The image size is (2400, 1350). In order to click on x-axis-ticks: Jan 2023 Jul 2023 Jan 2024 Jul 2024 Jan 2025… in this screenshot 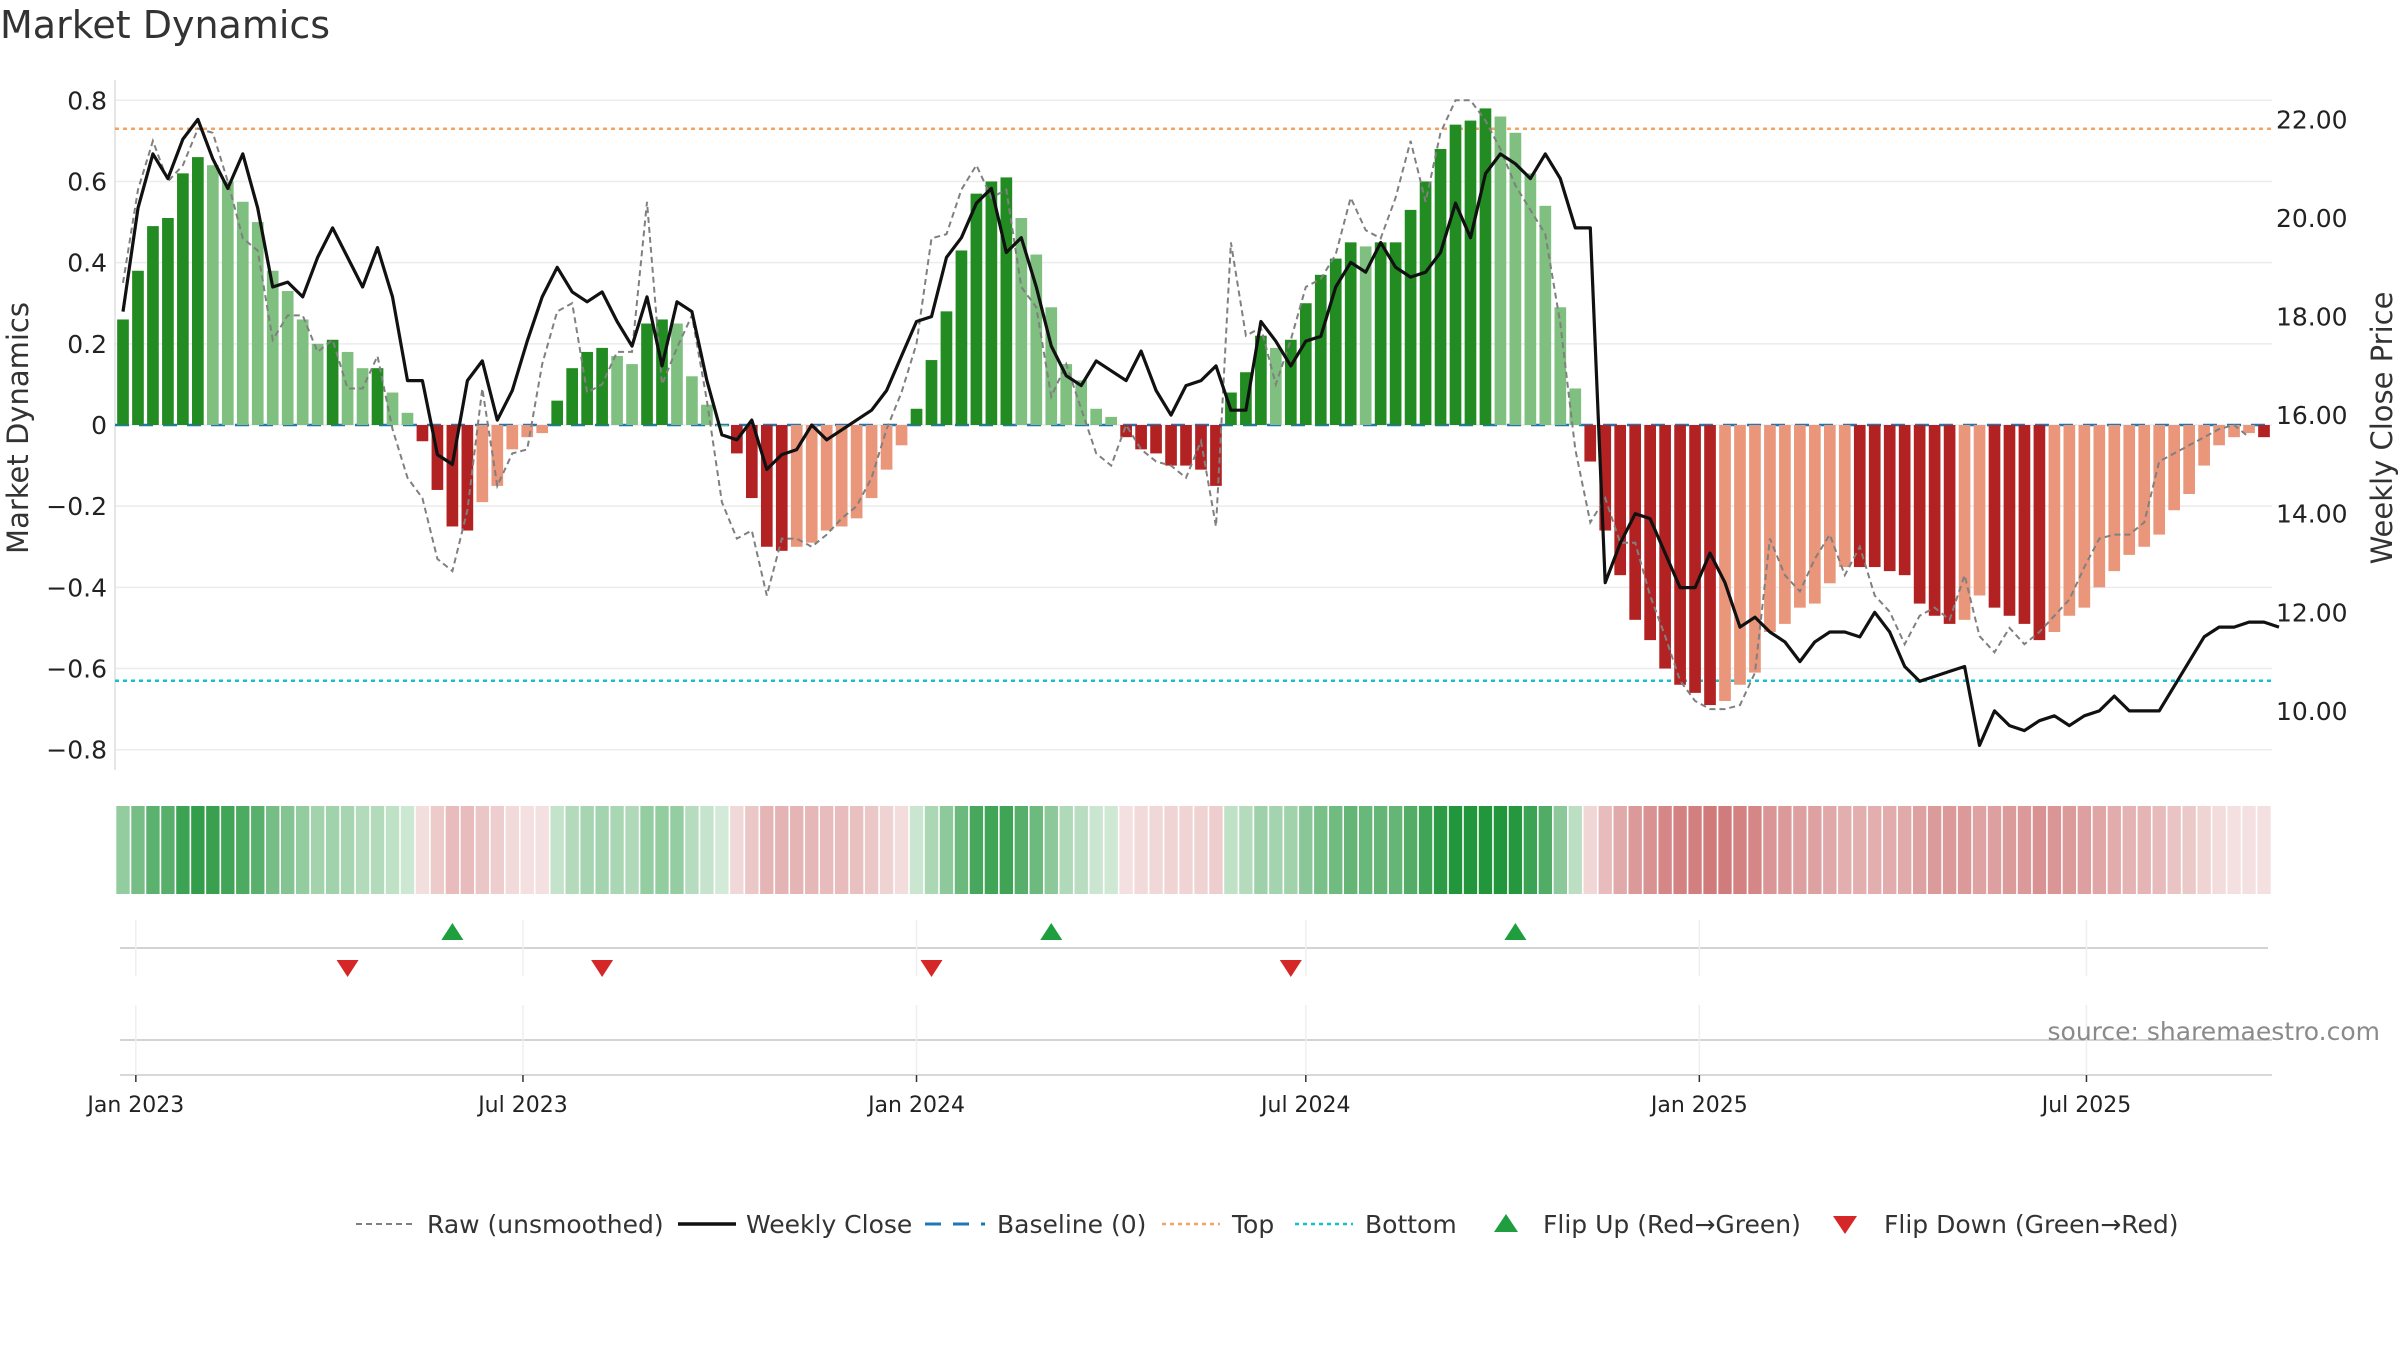, I will do `click(1108, 1096)`.